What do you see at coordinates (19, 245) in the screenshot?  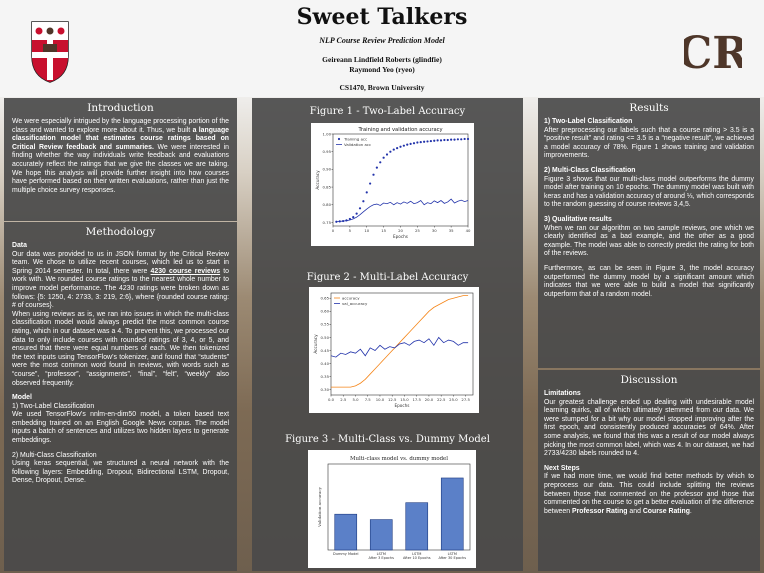 I see `data-subheading: Data` at bounding box center [19, 245].